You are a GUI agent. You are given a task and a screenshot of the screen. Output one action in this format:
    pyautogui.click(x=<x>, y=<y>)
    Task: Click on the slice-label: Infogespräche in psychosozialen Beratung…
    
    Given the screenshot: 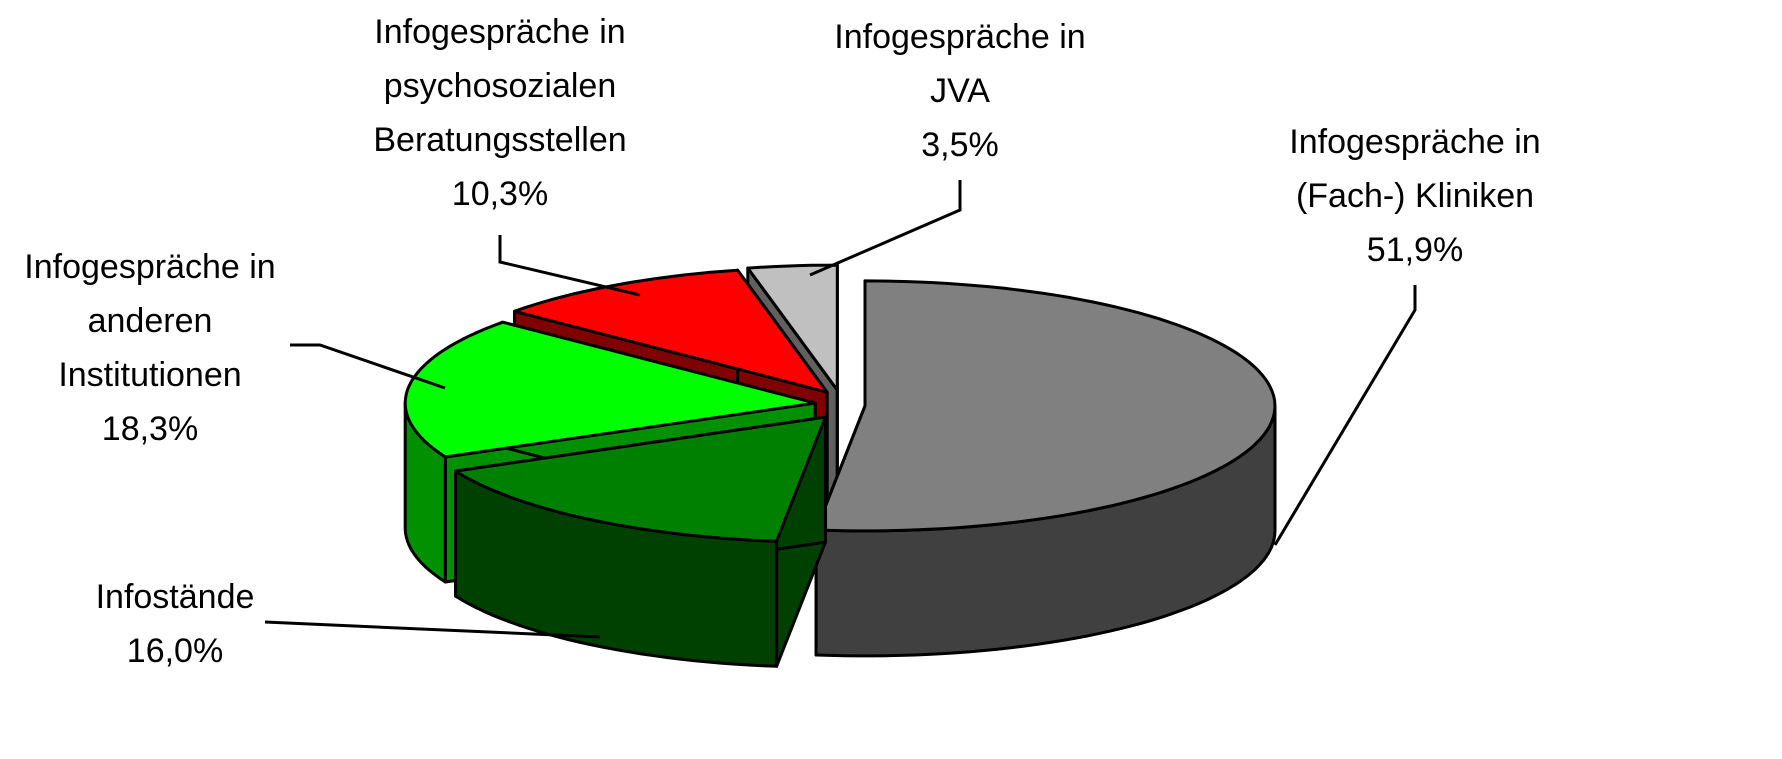 What is the action you would take?
    pyautogui.click(x=500, y=113)
    